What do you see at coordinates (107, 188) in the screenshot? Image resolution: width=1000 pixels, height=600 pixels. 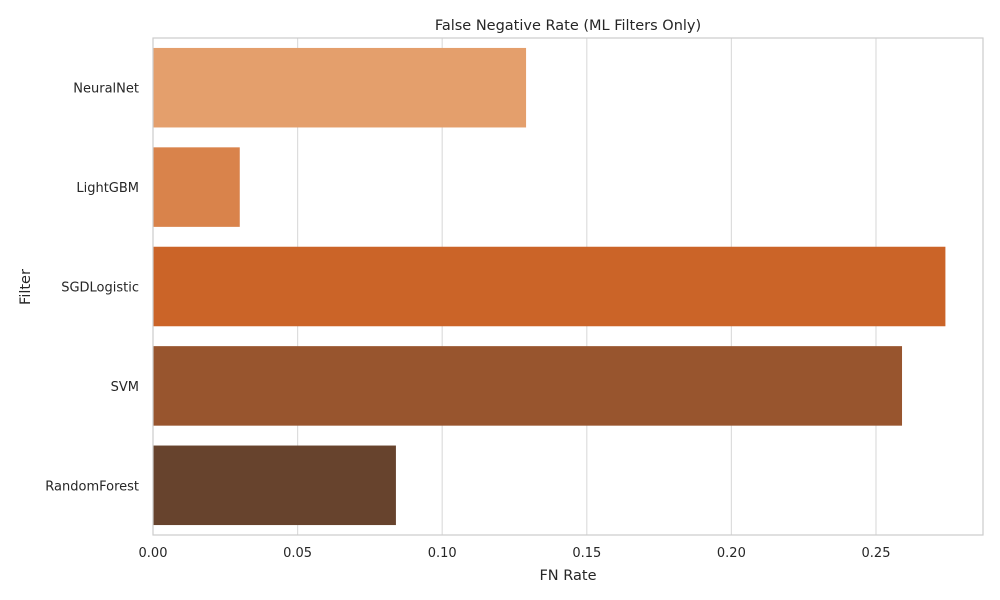 I see `y-tick-label: LightGBM` at bounding box center [107, 188].